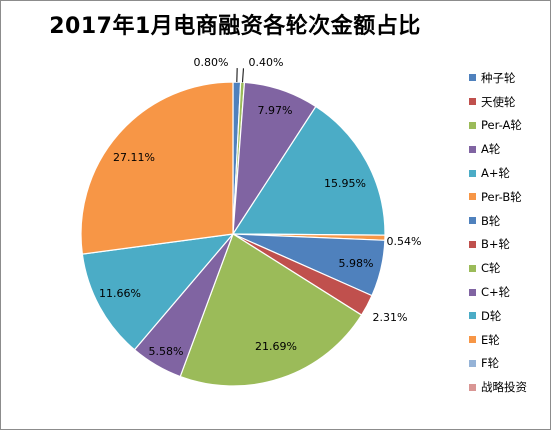  What do you see at coordinates (504, 387) in the screenshot?
I see `legend-label: 战略投资` at bounding box center [504, 387].